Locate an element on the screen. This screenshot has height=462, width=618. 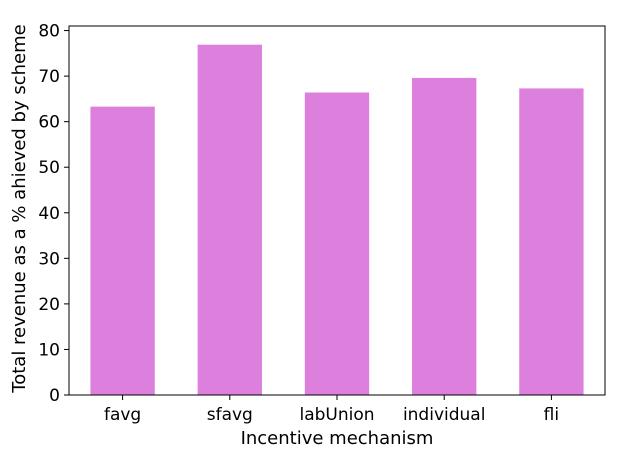
bar-sfavg is located at coordinates (229, 220).